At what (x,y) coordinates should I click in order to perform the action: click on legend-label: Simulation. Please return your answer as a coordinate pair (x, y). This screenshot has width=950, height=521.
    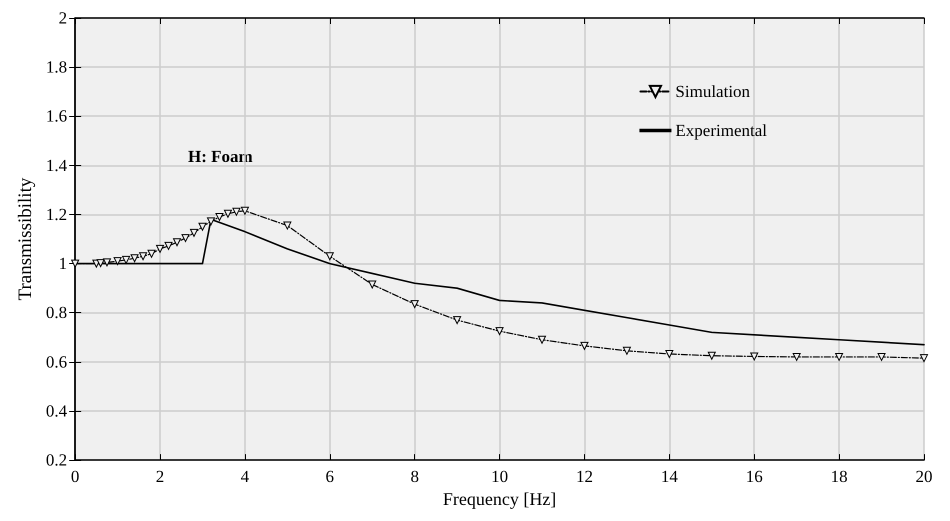
    Looking at the image, I should click on (713, 91).